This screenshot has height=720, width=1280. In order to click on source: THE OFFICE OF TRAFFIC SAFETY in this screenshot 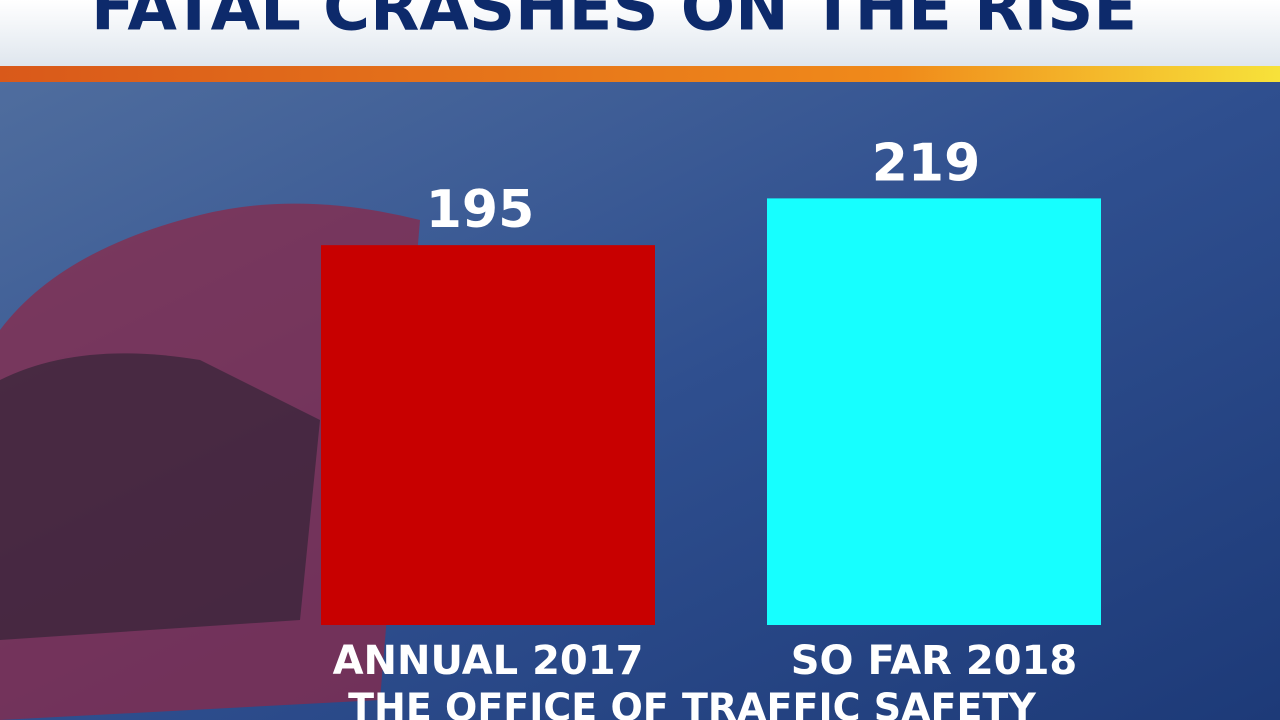, I will do `click(692, 703)`.